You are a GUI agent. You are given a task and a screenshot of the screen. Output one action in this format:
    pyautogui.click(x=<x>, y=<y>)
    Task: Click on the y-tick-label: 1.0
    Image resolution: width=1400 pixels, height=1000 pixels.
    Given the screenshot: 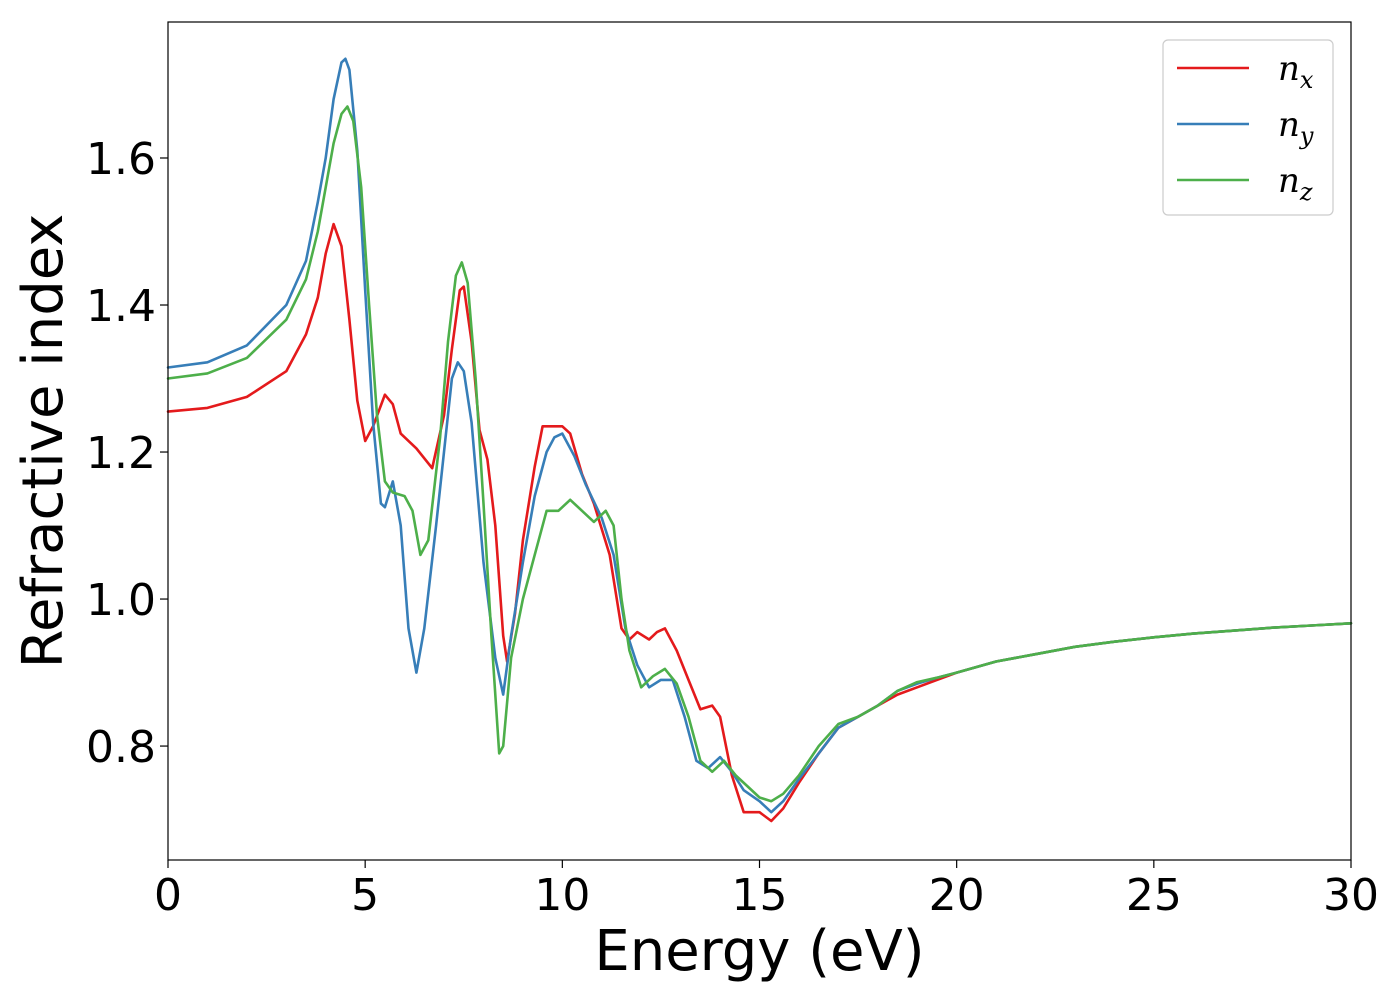 What is the action you would take?
    pyautogui.click(x=121, y=600)
    